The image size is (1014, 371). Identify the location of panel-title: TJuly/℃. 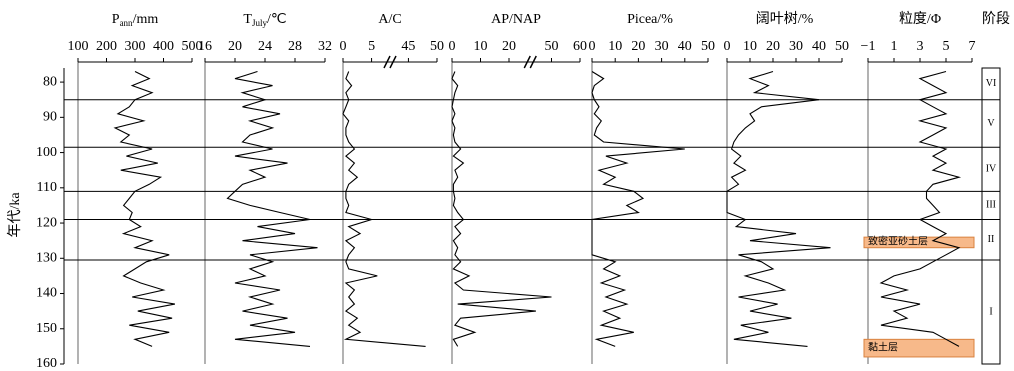
(264, 20).